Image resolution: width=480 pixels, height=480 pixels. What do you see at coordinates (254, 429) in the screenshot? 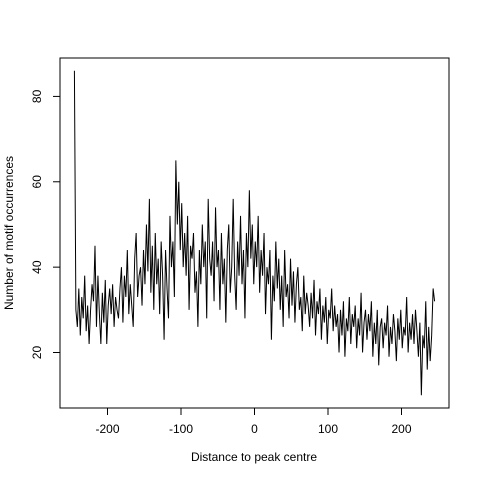
I see `x-tick-label: 0` at bounding box center [254, 429].